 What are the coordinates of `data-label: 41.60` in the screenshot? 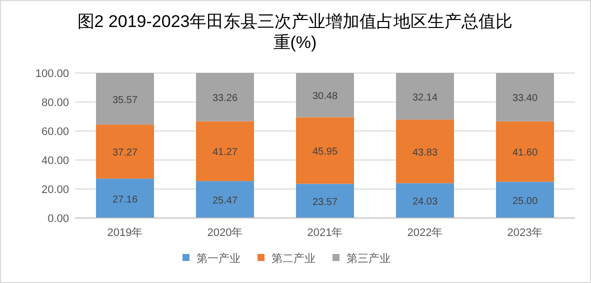 It's located at (525, 153).